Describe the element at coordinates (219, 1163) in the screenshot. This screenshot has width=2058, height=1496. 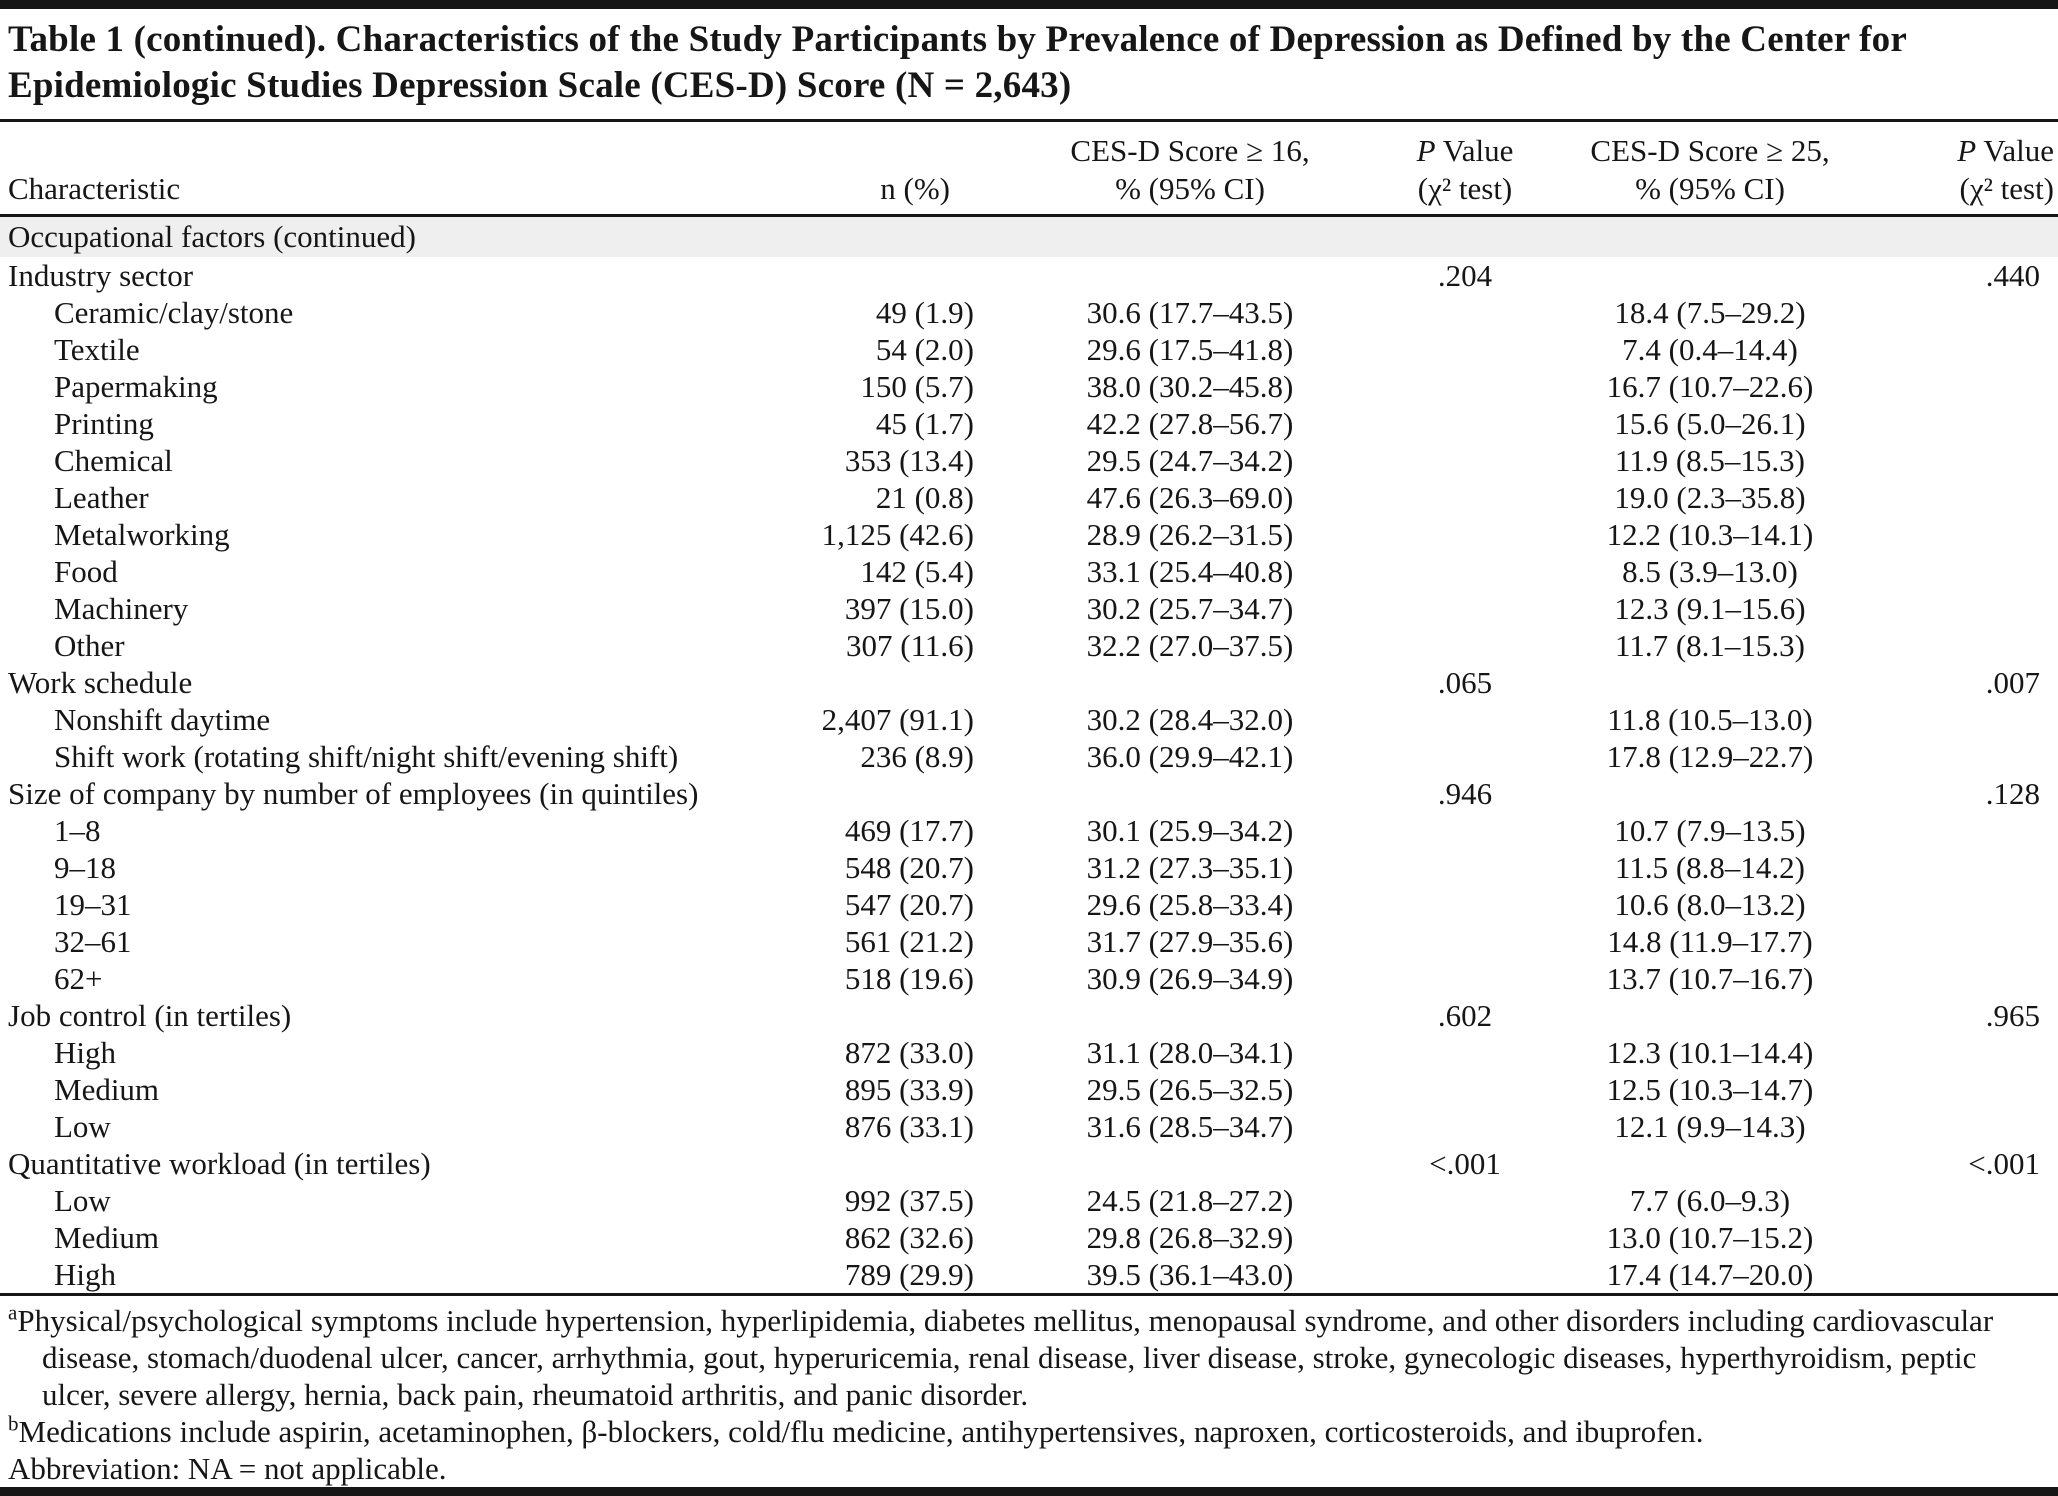
I see `characteristic-cell: Quantitative workload (in tertiles)` at that location.